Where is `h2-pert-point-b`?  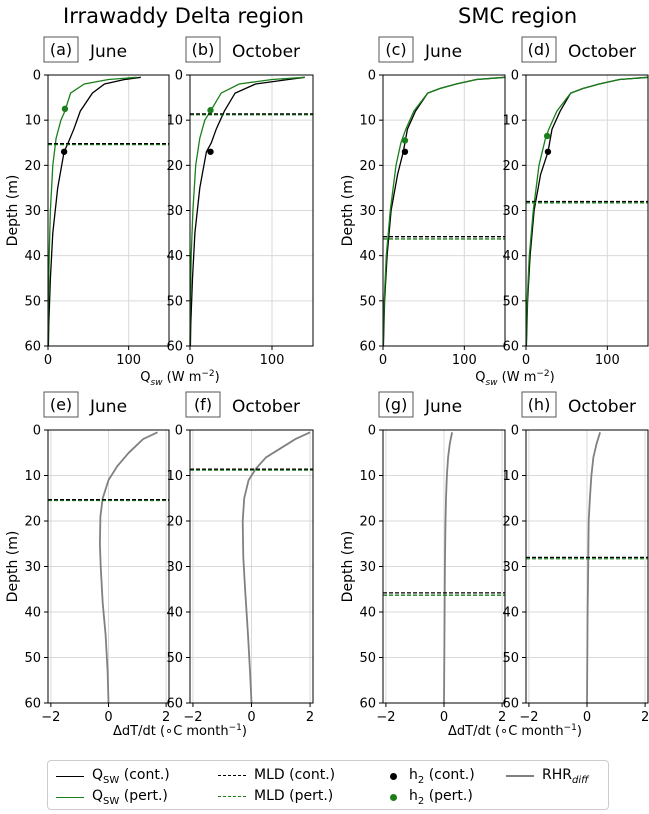
h2-pert-point-b is located at coordinates (210, 110).